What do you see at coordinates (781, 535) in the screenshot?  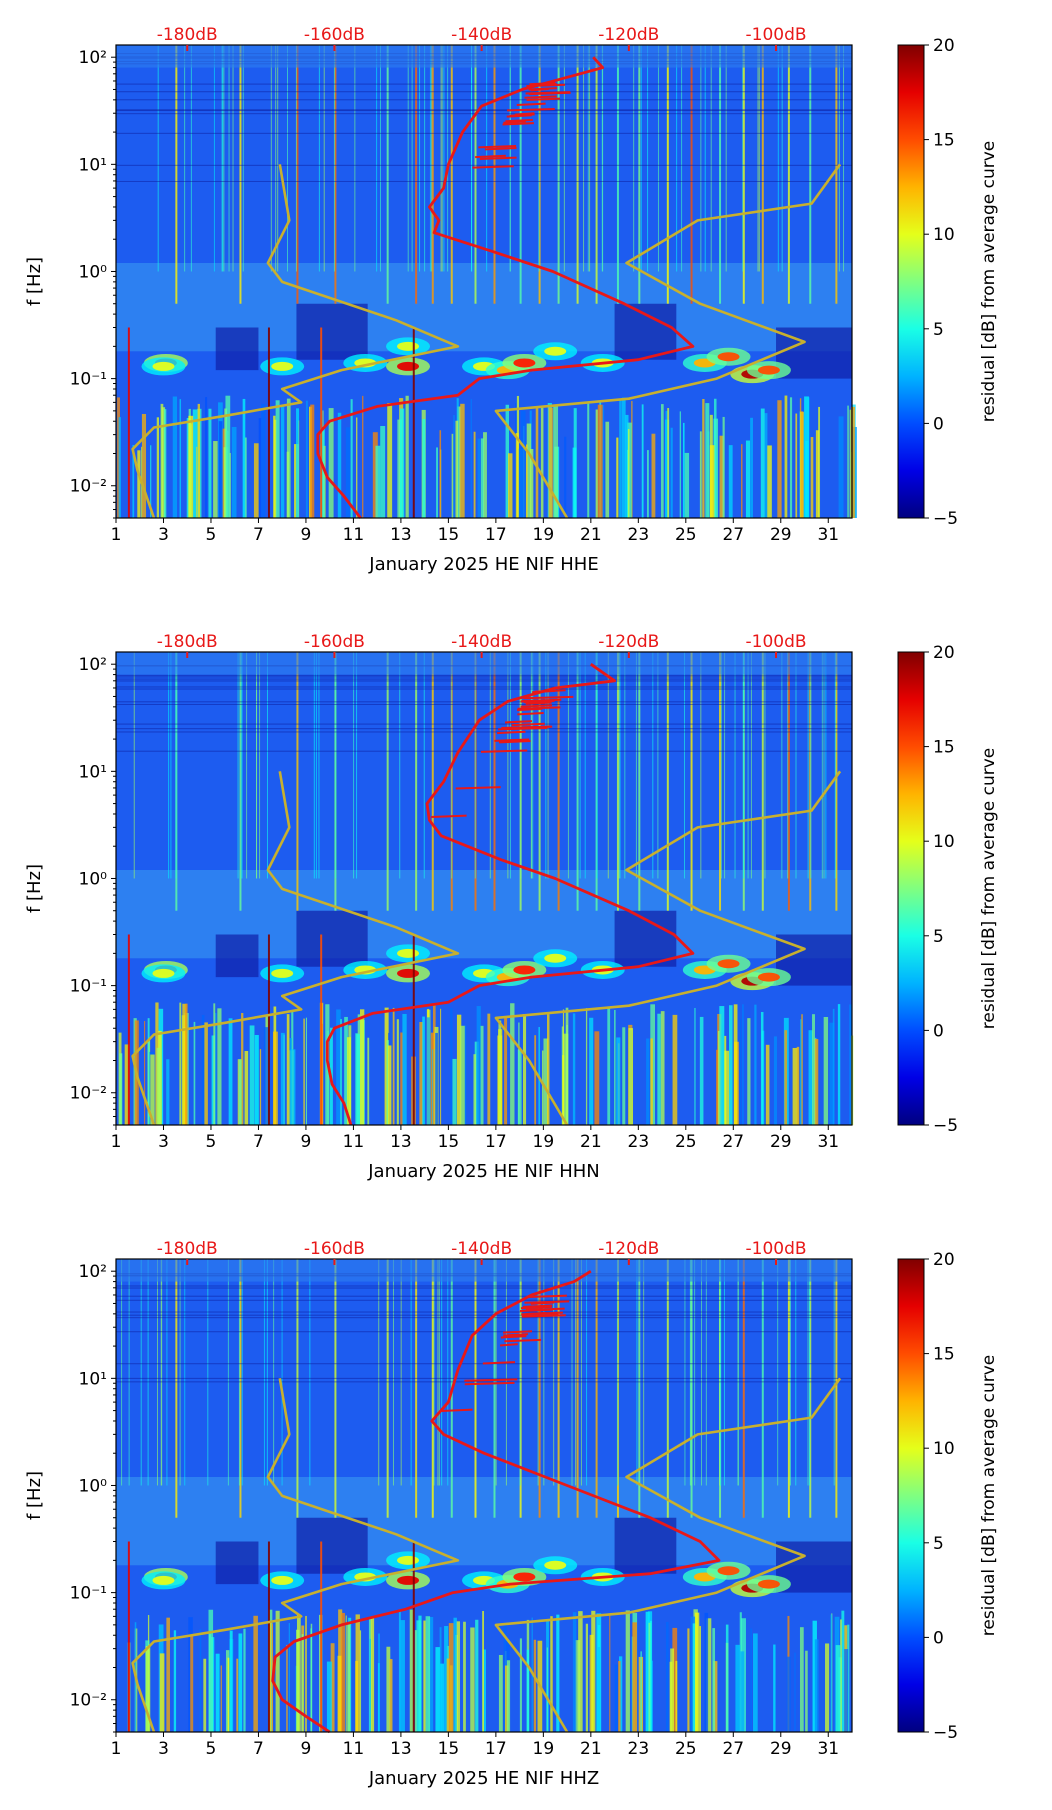 I see `x-tick-label: 29` at bounding box center [781, 535].